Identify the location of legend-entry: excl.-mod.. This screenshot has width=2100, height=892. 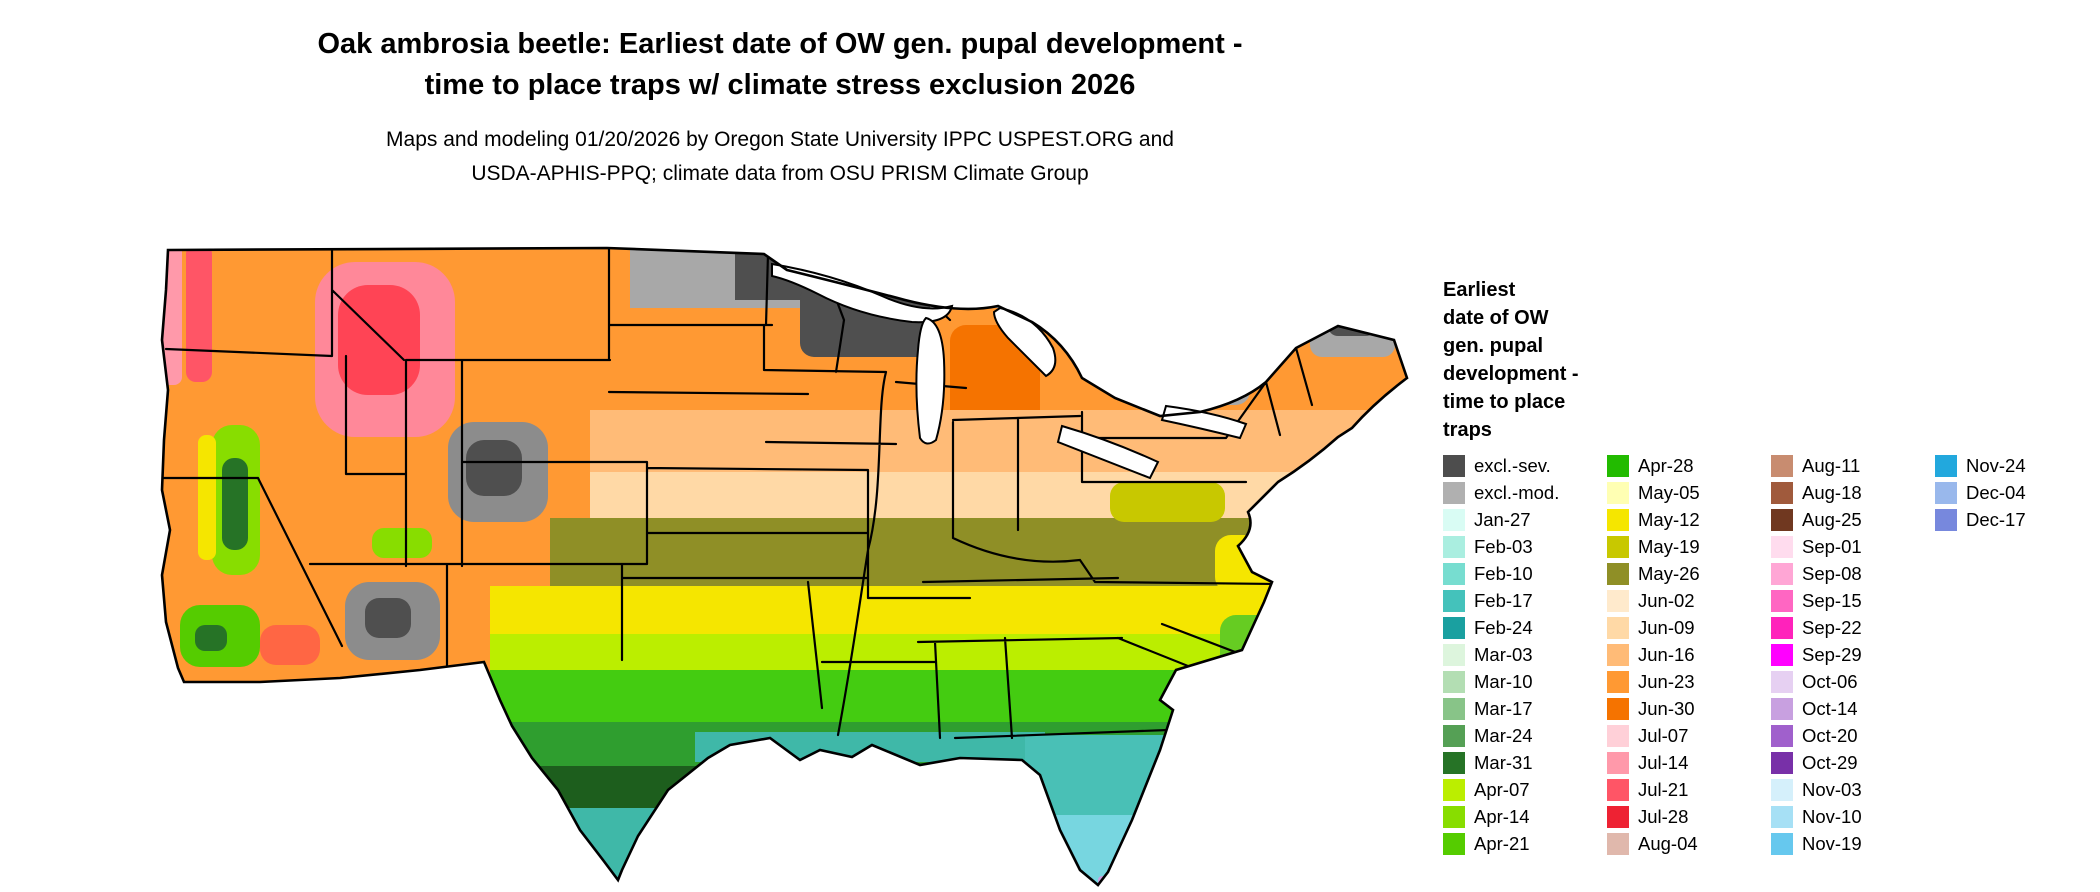
(1525, 492).